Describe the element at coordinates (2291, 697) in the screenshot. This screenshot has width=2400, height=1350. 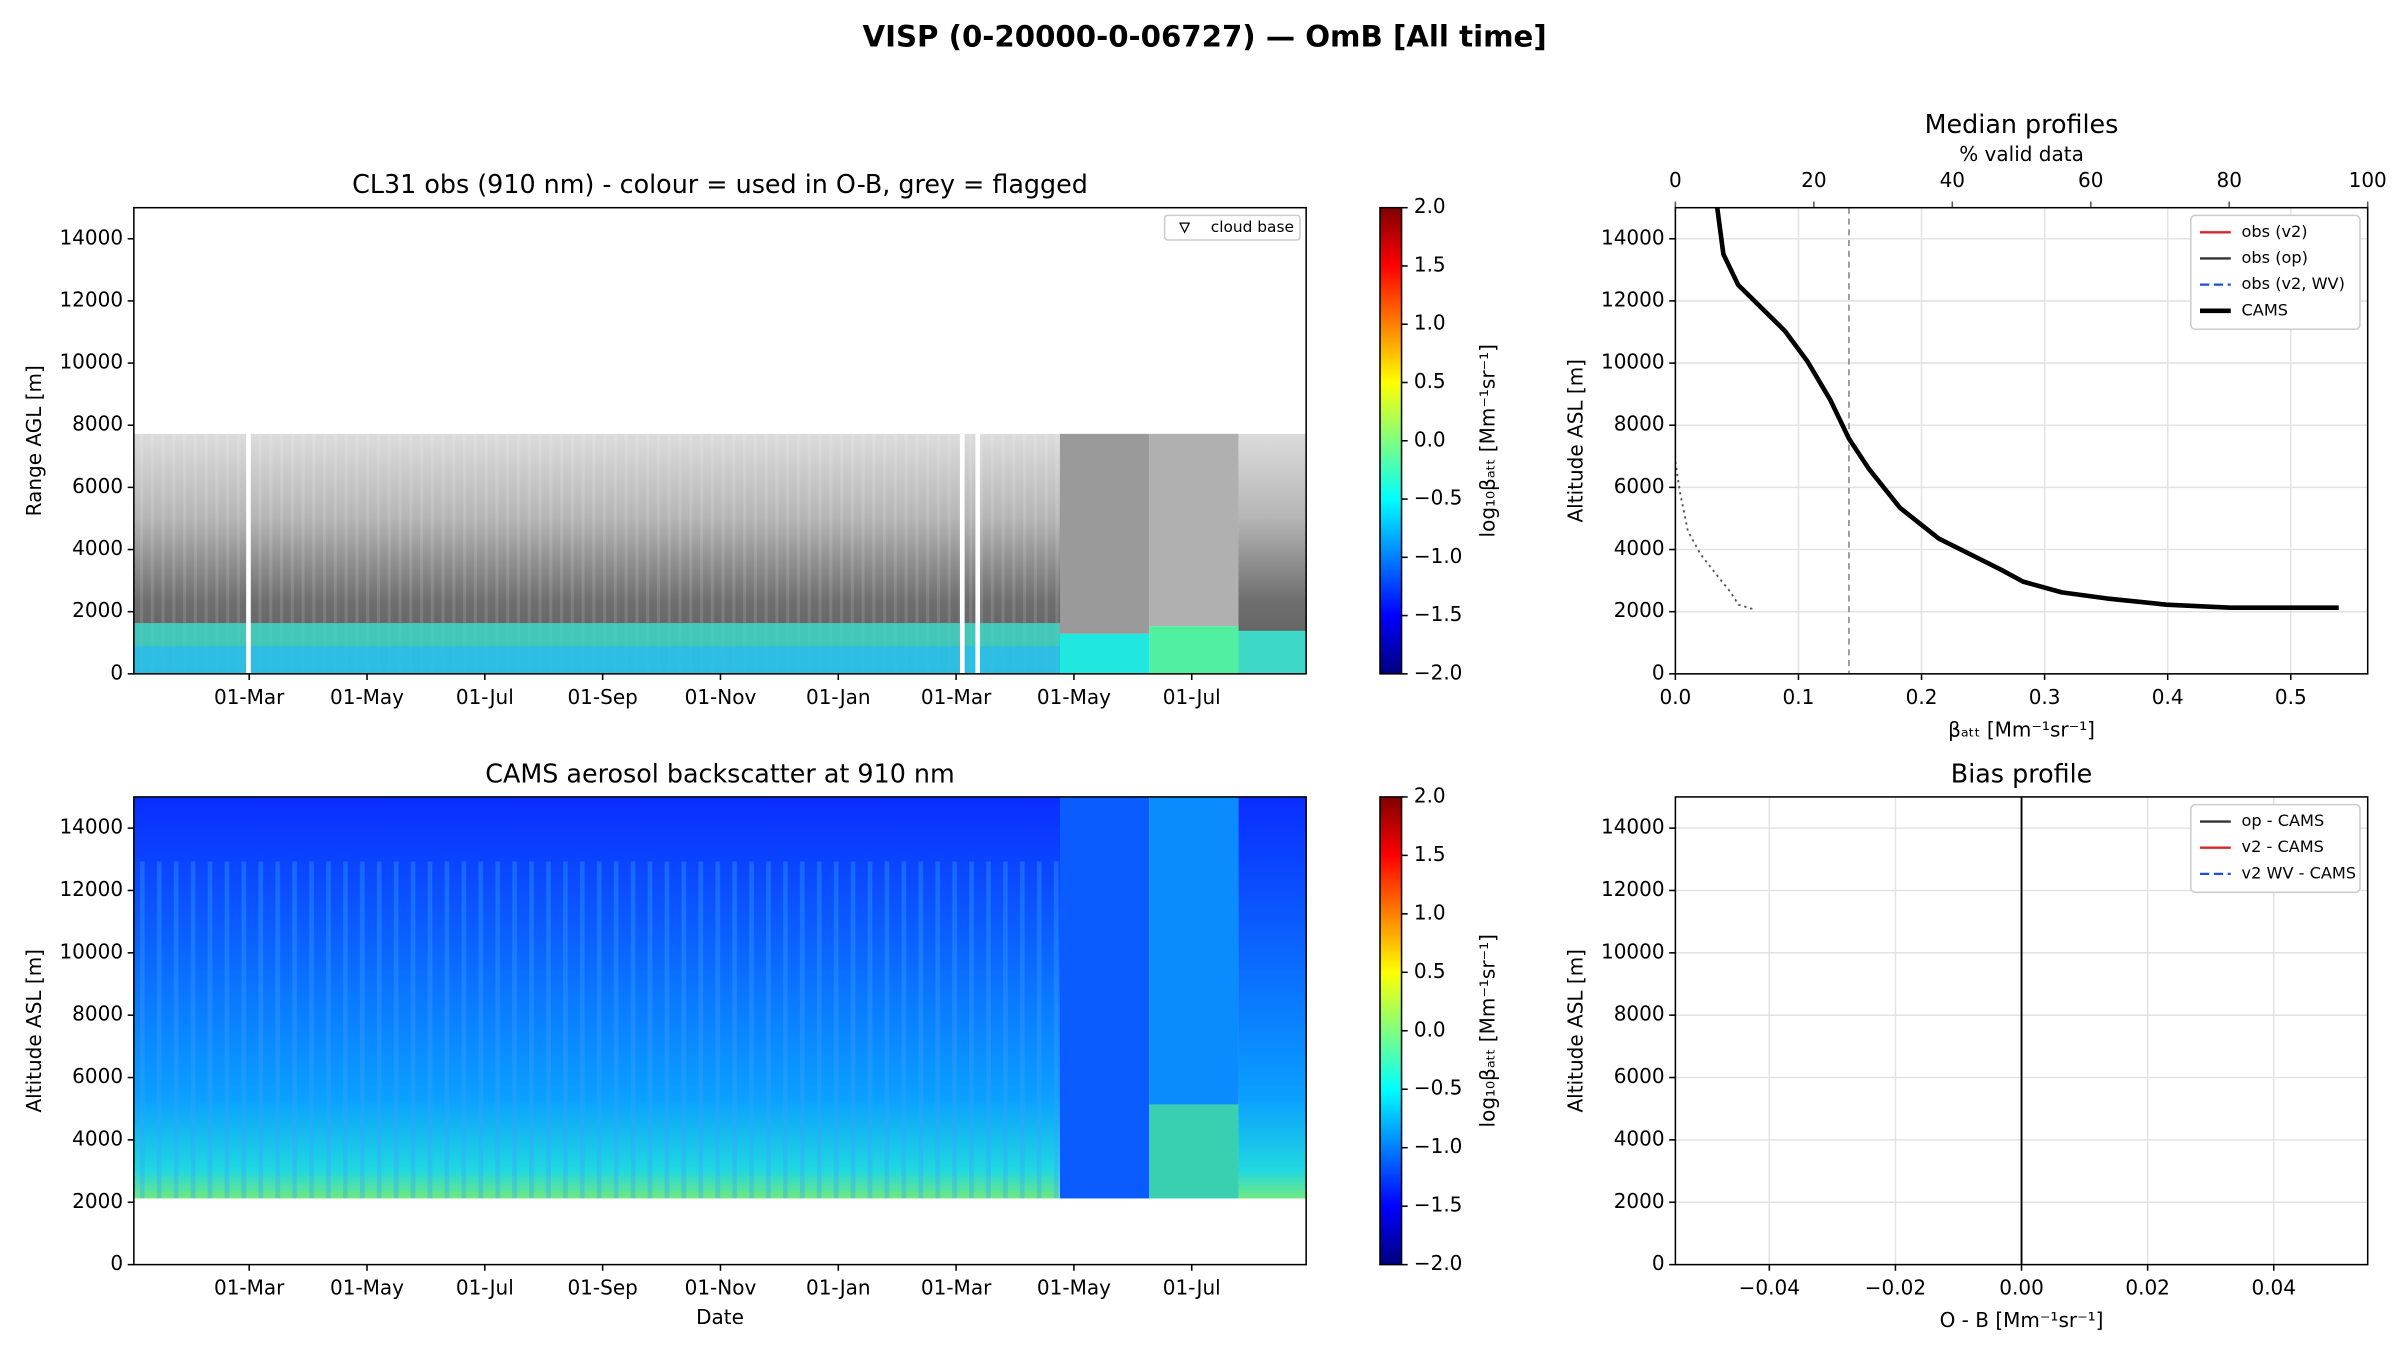
I see `x-tick-label: 0.5` at that location.